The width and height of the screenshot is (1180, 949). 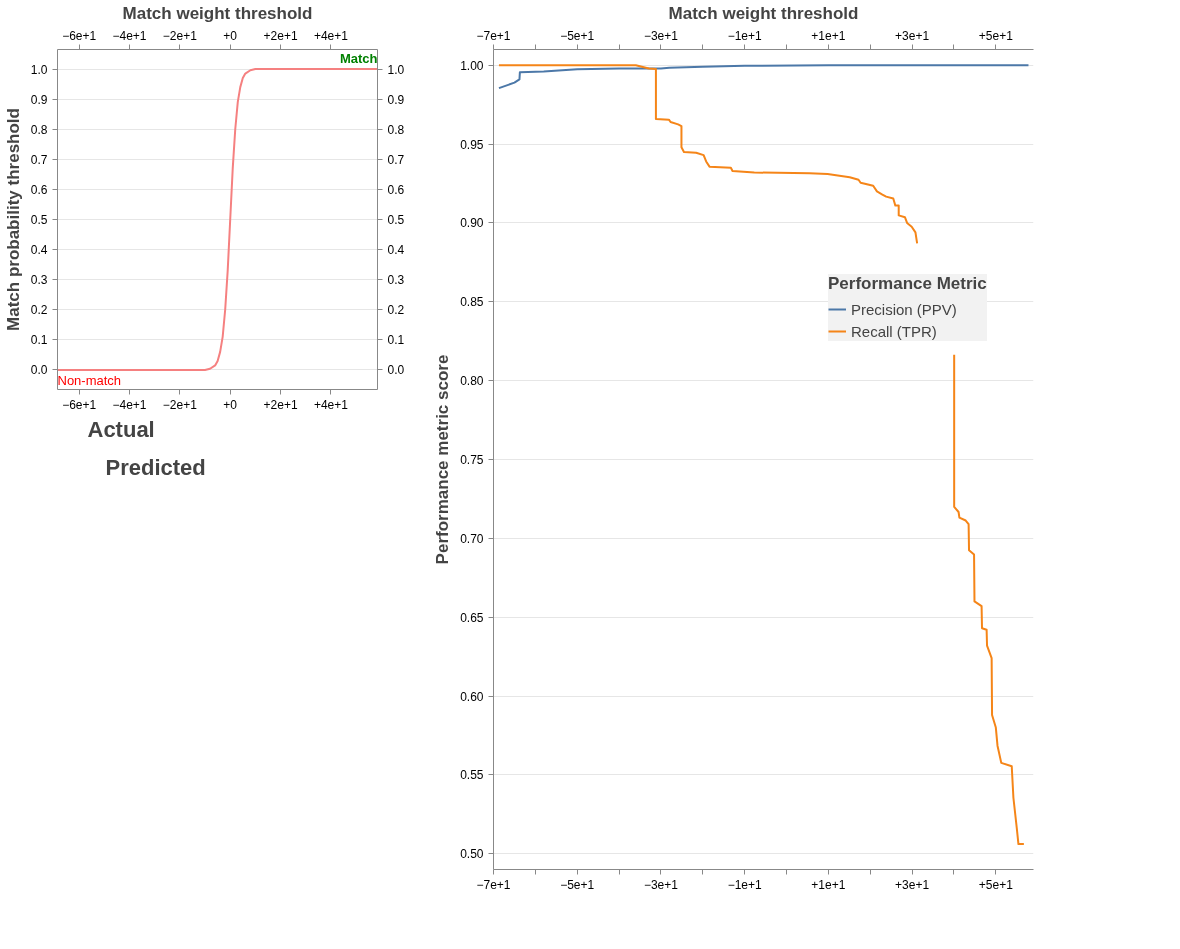 What do you see at coordinates (577, 35) in the screenshot?
I see `x-tick-label: −5e+1` at bounding box center [577, 35].